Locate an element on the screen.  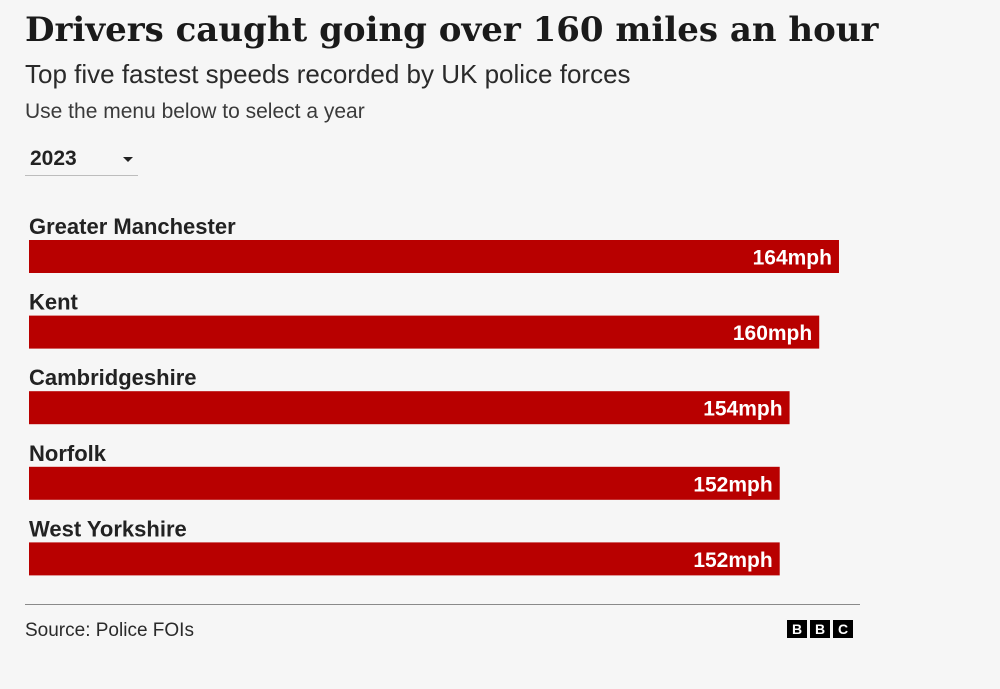
year-dropdown: 2023 is located at coordinates (81, 160).